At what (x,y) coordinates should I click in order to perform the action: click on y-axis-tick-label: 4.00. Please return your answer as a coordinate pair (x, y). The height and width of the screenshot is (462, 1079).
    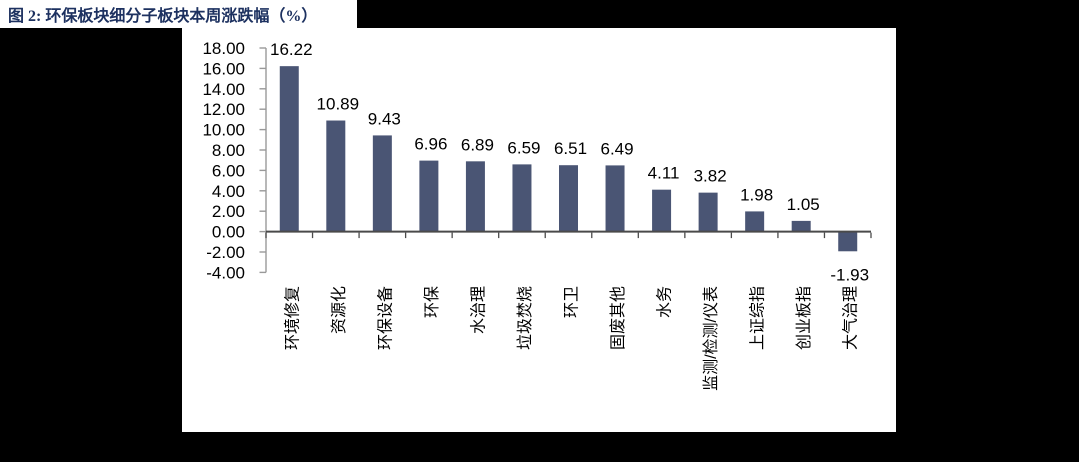
    Looking at the image, I should click on (228, 191).